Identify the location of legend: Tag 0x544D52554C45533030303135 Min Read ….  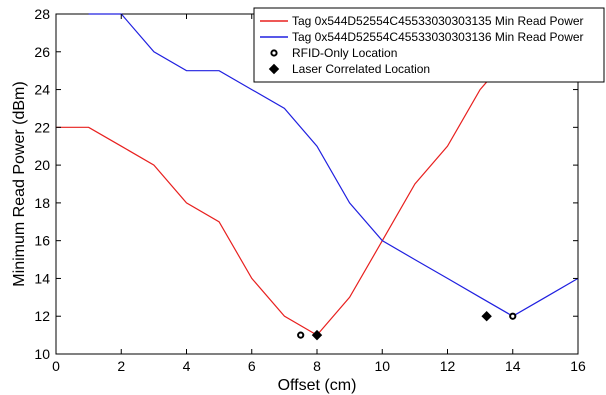
(429, 45).